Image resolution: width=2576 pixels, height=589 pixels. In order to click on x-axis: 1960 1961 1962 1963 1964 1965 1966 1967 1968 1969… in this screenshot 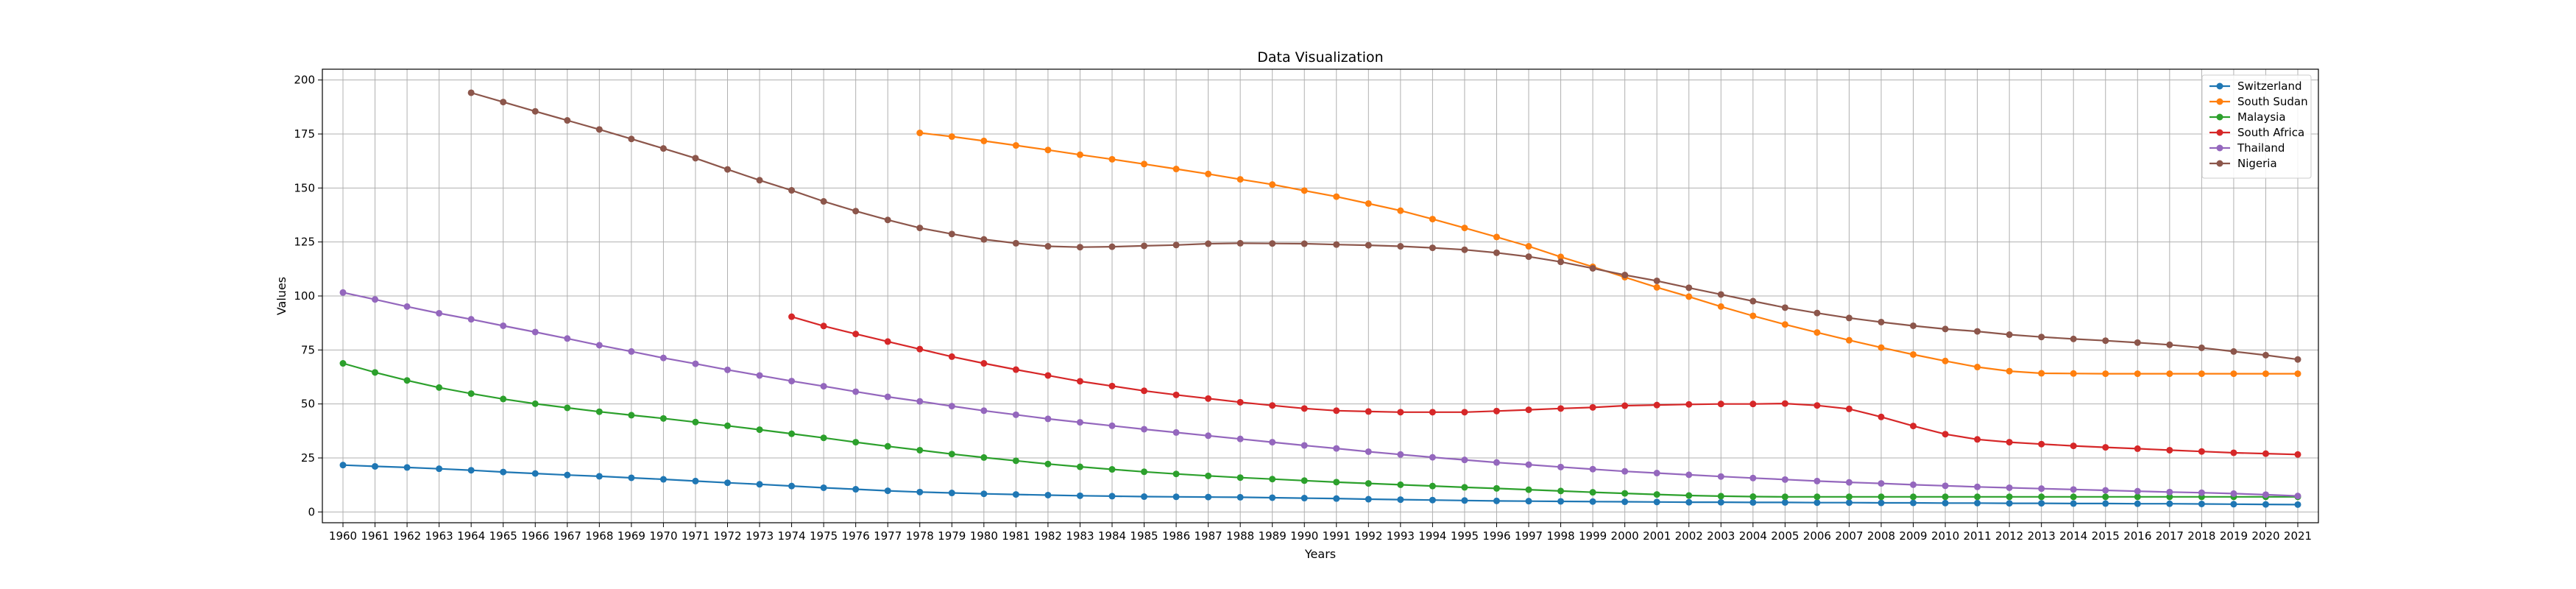, I will do `click(1320, 533)`.